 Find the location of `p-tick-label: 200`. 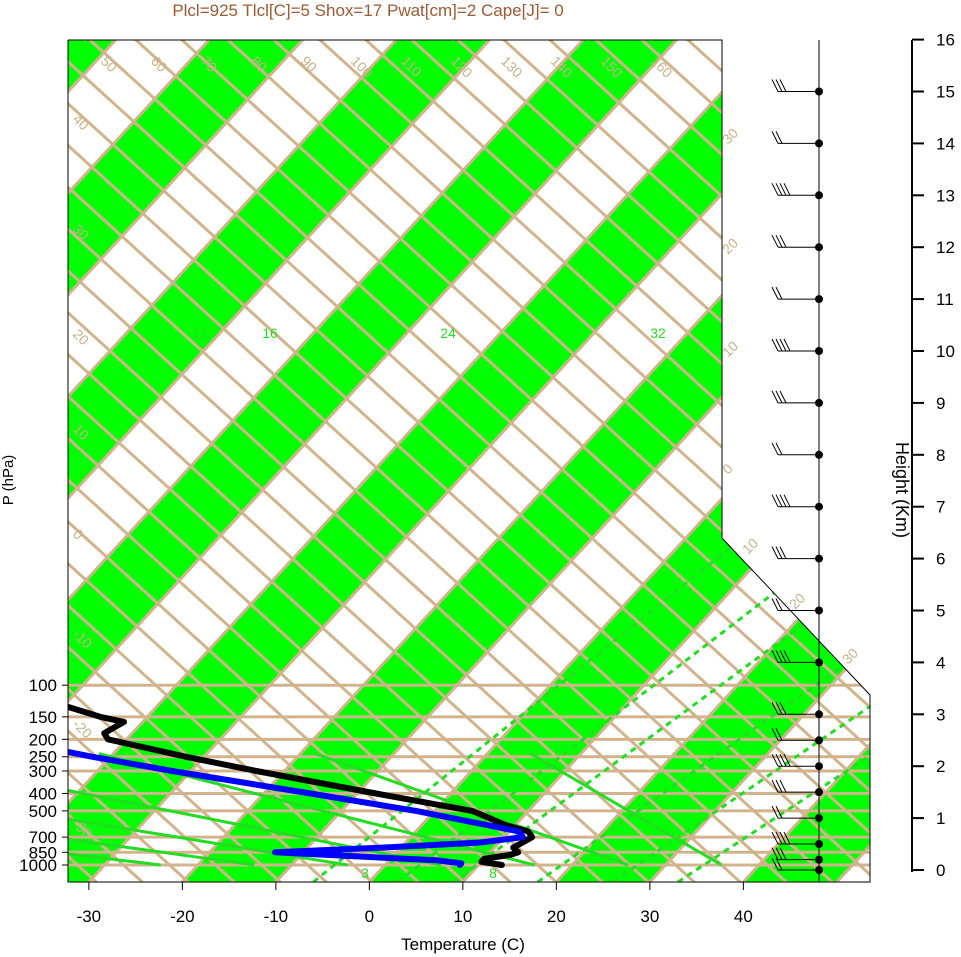

p-tick-label: 200 is located at coordinates (43, 739).